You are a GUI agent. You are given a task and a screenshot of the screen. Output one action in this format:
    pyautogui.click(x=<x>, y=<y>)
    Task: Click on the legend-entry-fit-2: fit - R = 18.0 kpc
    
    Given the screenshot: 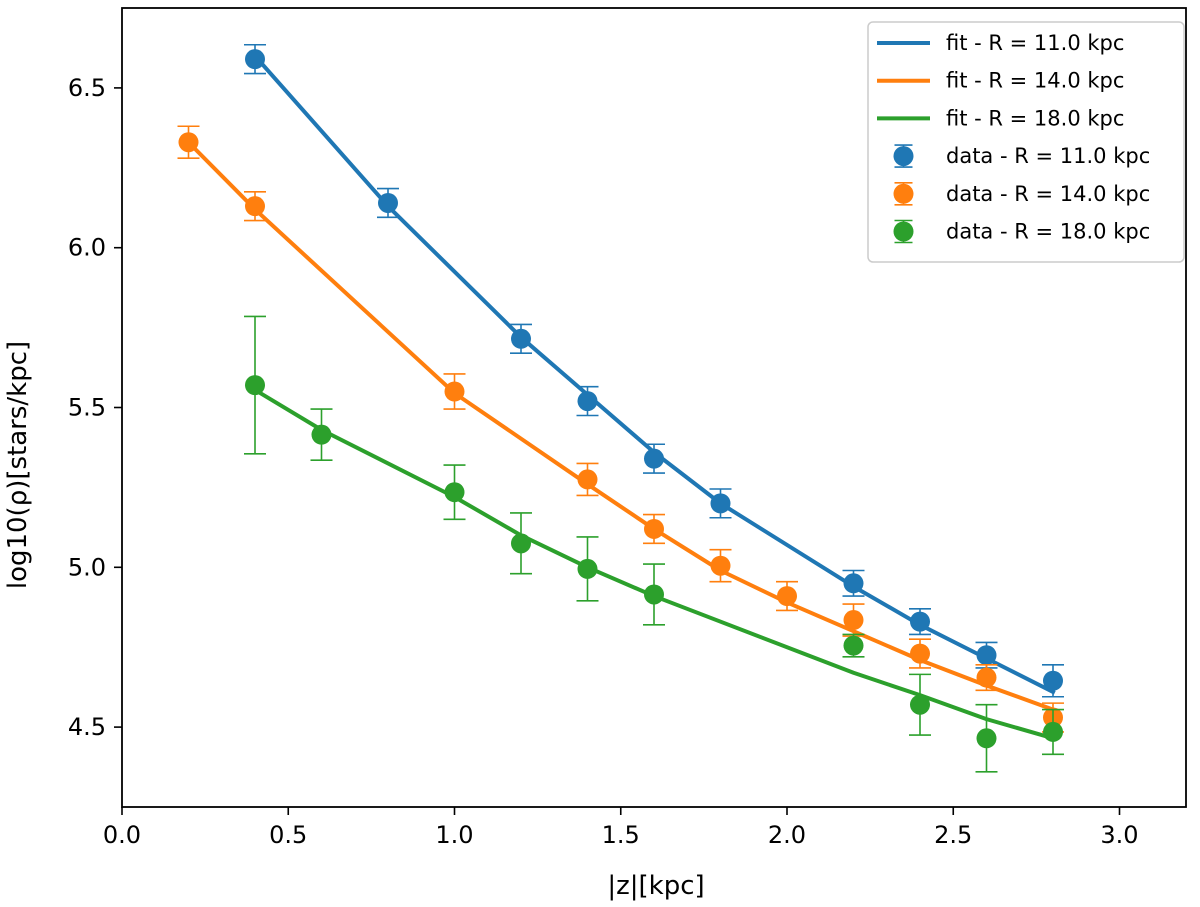 What is the action you would take?
    pyautogui.click(x=1000, y=118)
    